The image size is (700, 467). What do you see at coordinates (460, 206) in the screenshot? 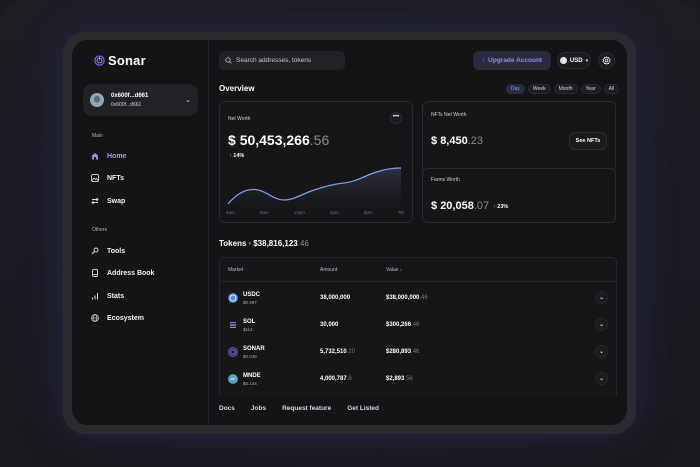
I see `farms-worth-value: $ 20,058.07` at bounding box center [460, 206].